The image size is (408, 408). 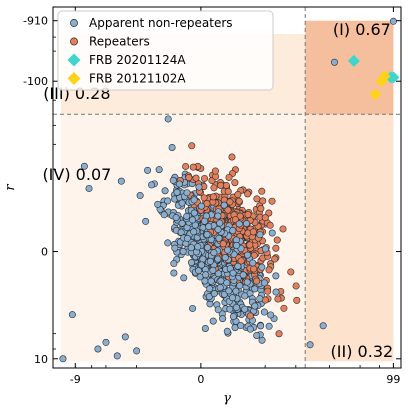 I want to click on region-label-II: (II) 0.32, so click(x=362, y=351).